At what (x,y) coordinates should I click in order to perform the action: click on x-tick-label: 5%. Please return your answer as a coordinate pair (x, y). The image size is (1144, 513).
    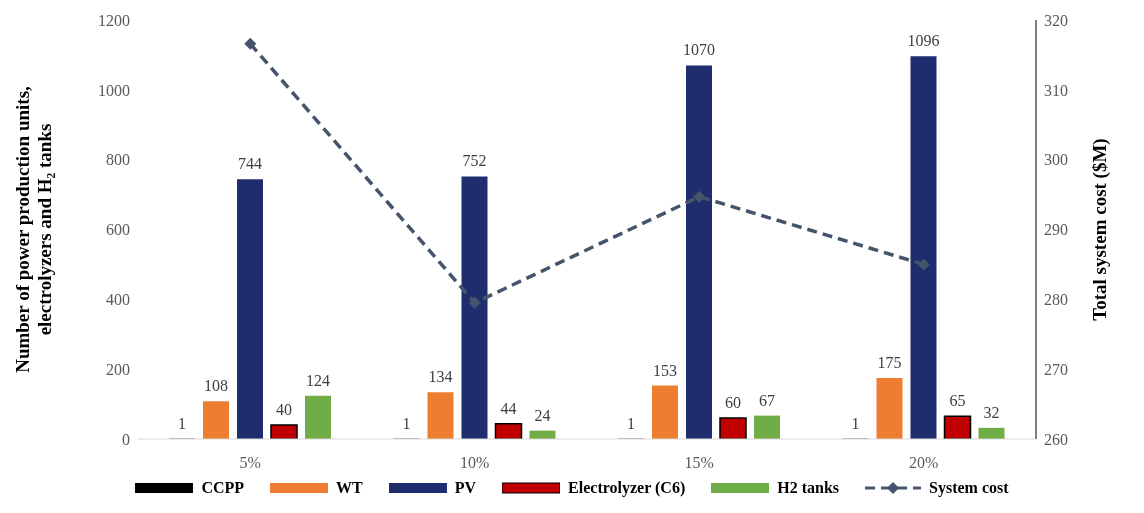
    Looking at the image, I should click on (250, 463).